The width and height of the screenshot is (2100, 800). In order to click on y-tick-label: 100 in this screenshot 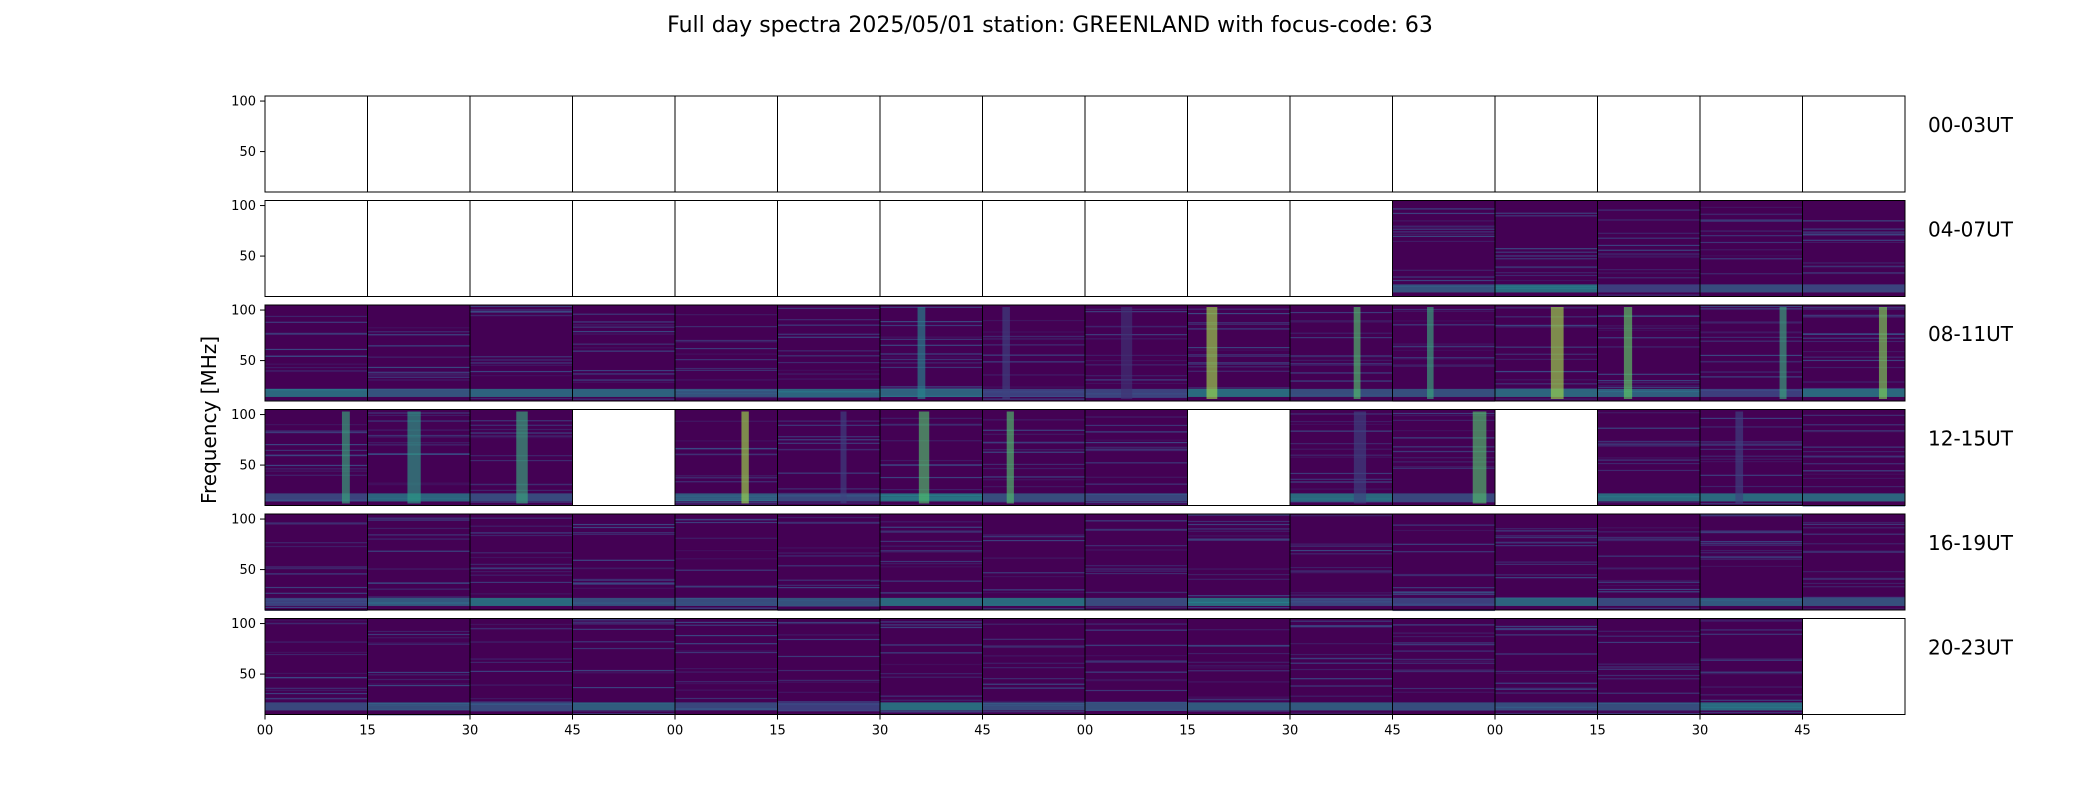, I will do `click(243, 520)`.